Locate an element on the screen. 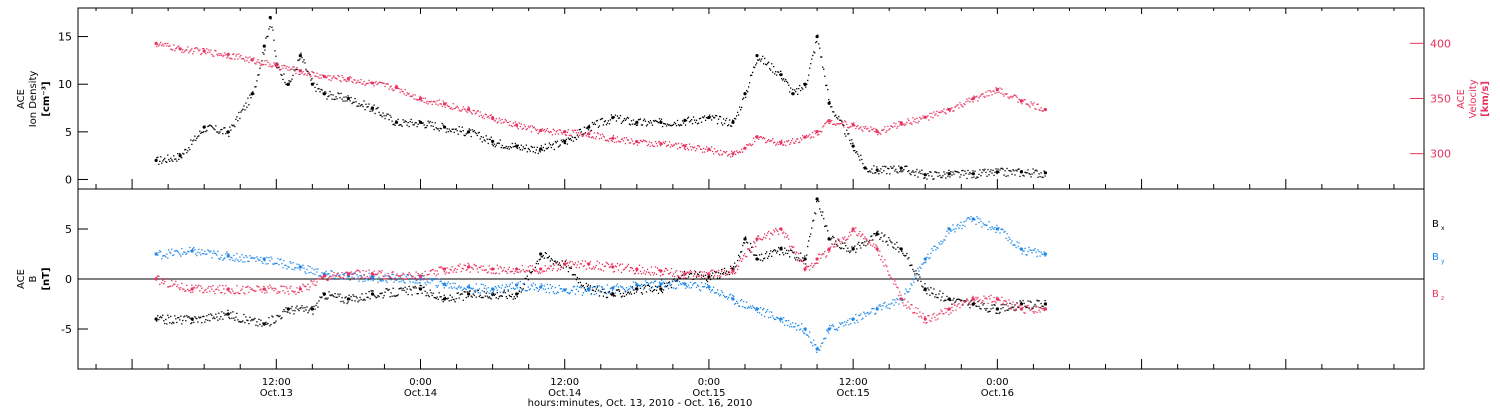  x-tick-time-1: 0:00 is located at coordinates (420, 382).